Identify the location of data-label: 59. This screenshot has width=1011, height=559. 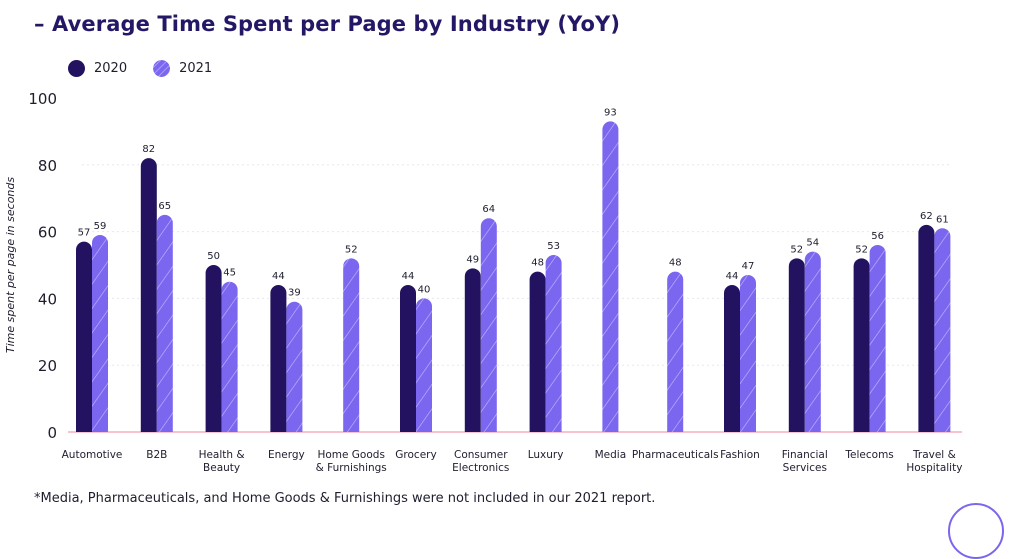
(100, 226).